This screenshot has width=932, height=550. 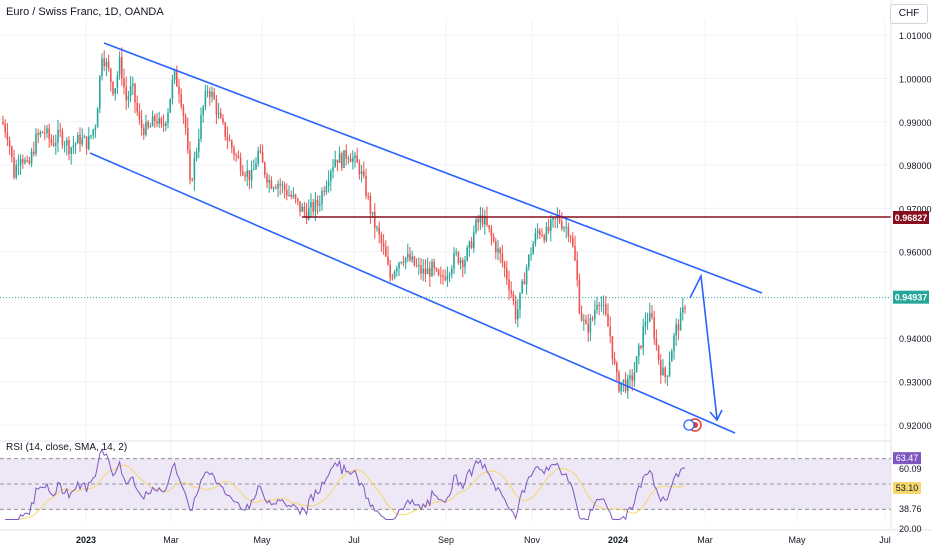 What do you see at coordinates (910, 509) in the screenshot?
I see `rsi-tick-label: 38.76` at bounding box center [910, 509].